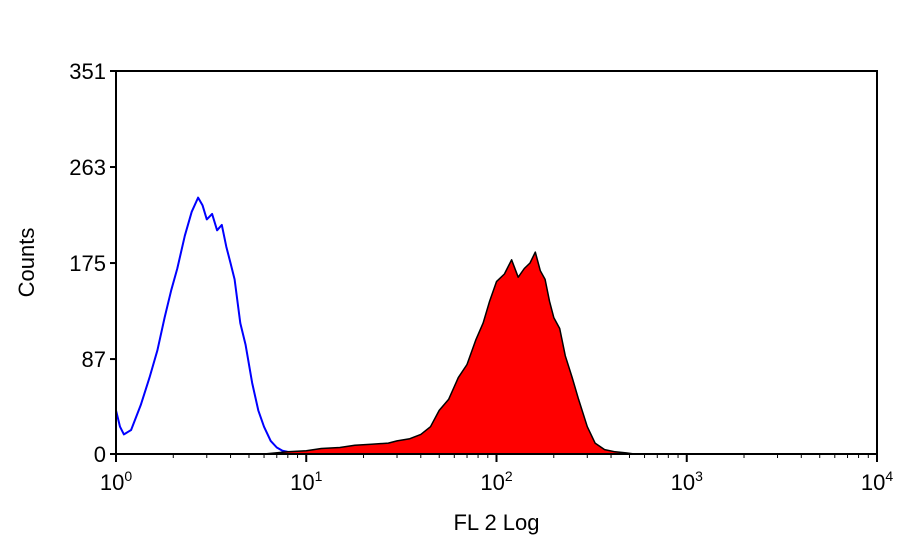 This screenshot has height=552, width=900. Describe the element at coordinates (211, 325) in the screenshot. I see `series-0-line` at that location.